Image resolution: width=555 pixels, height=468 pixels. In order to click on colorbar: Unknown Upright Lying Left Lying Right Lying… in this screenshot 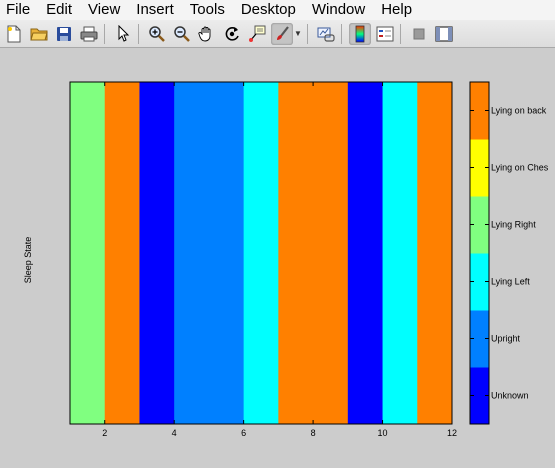, I will do `click(509, 253)`.